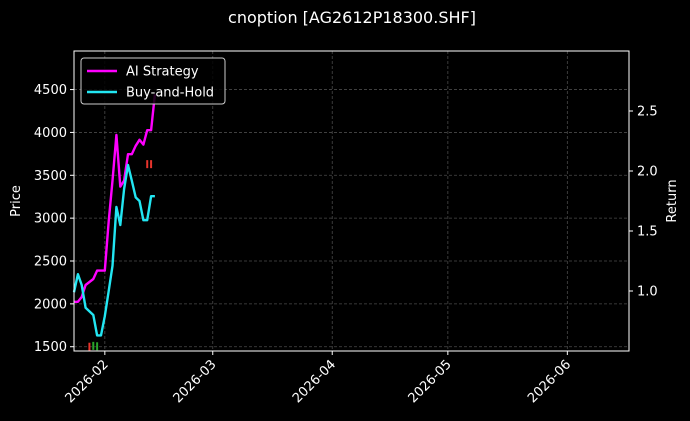  I want to click on right-axis: 1.0 1.5 2.0 2.5, so click(643, 202).